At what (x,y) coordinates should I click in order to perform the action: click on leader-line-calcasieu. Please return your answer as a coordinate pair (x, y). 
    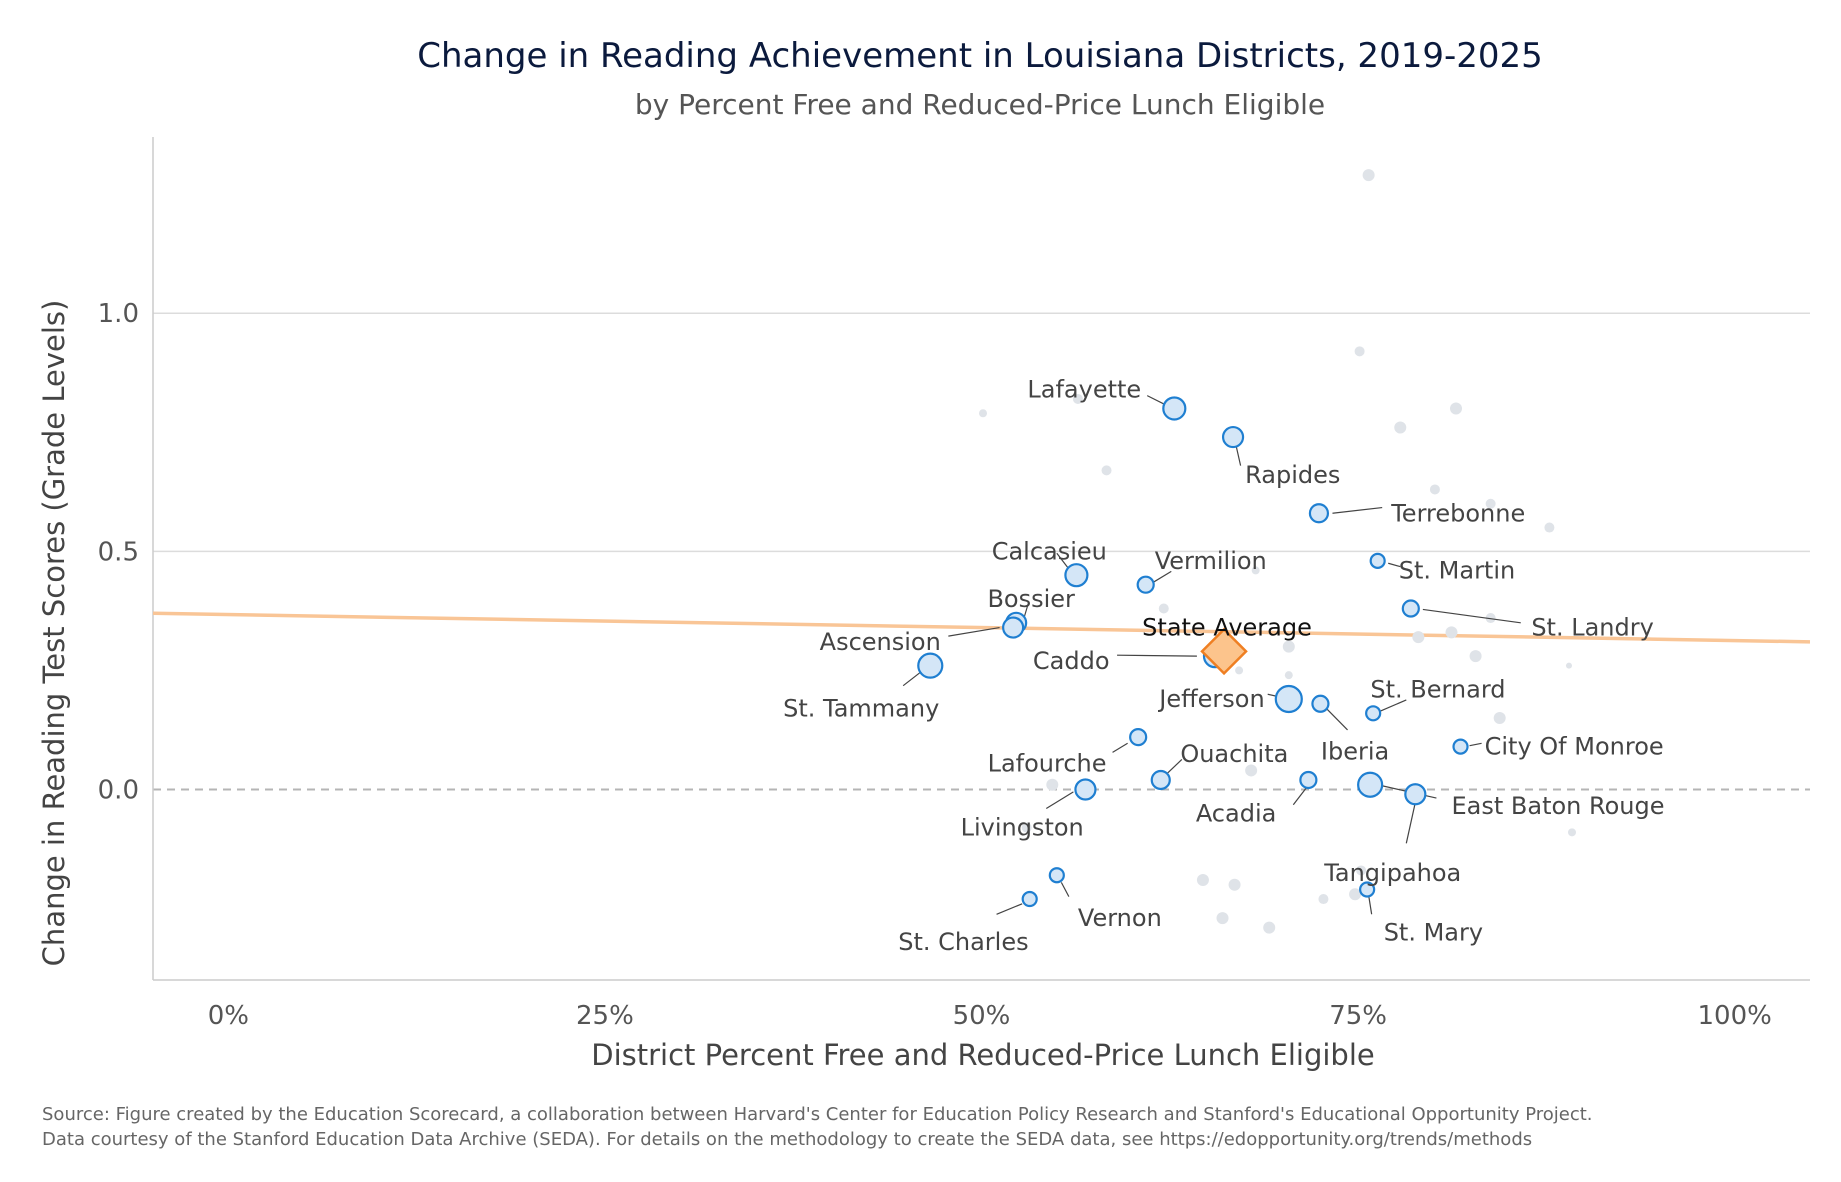
    Looking at the image, I should click on (1063, 561).